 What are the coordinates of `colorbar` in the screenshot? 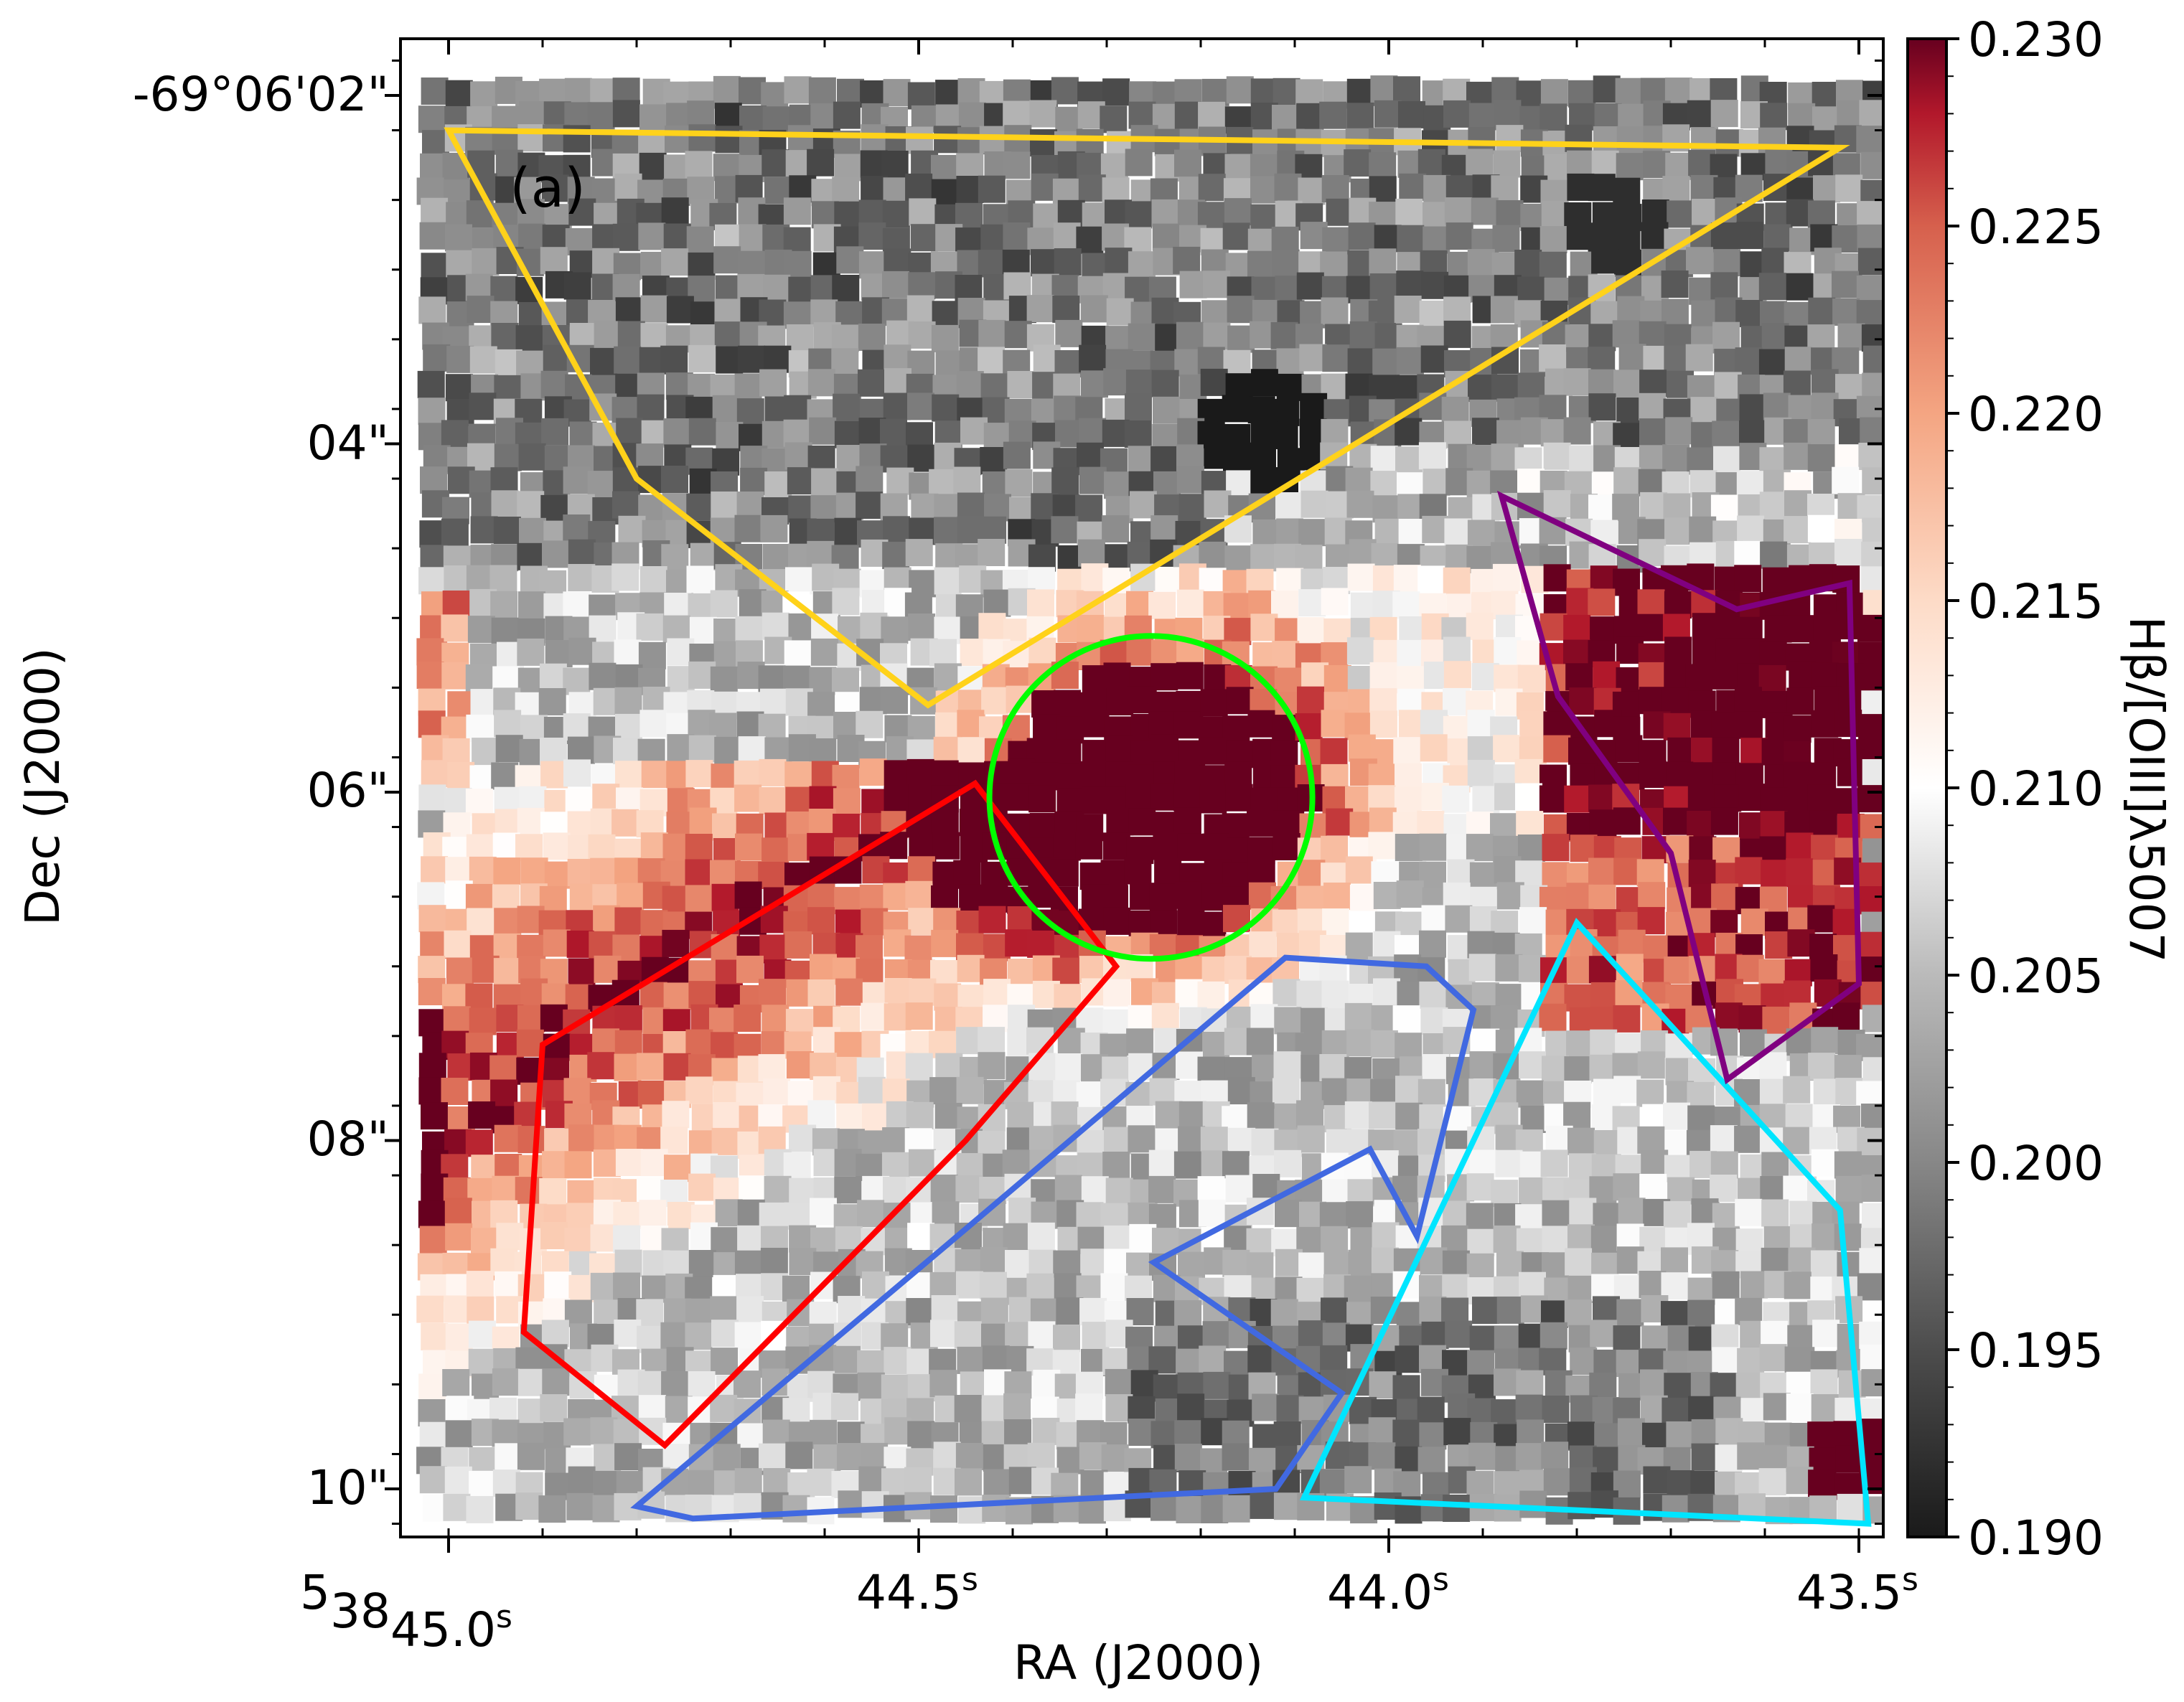 It's located at (1927, 787).